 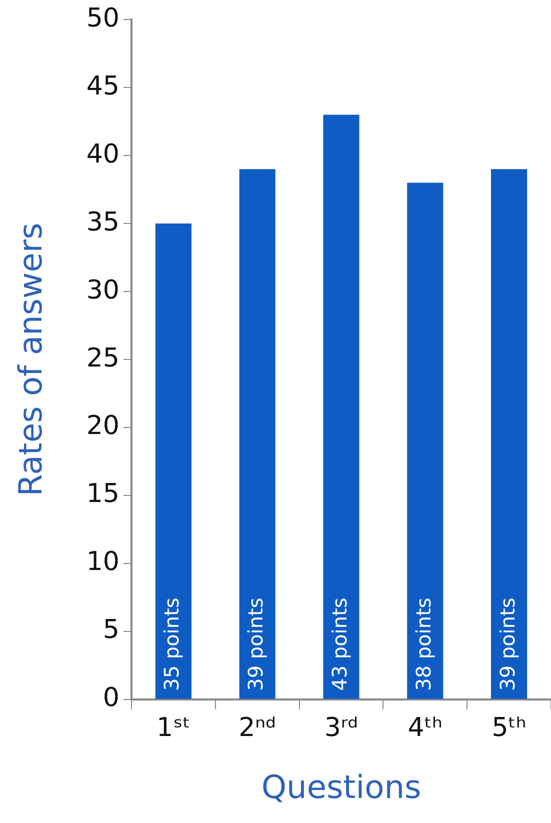 I want to click on x-tick-label: 5ᵗʰ, so click(x=509, y=727).